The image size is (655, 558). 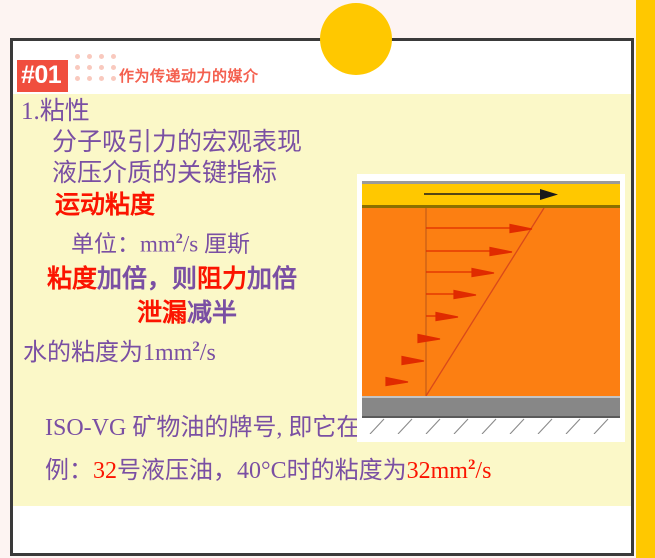 I want to click on fixed-plate, so click(x=491, y=407).